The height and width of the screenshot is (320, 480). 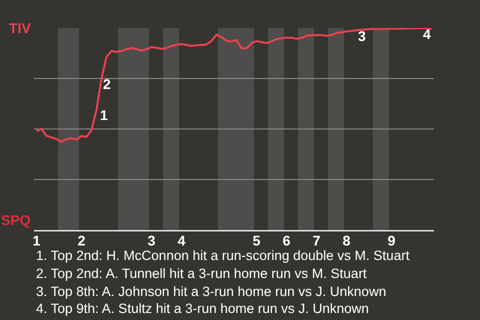 What do you see at coordinates (82, 240) in the screenshot?
I see `x-tick-label: 2` at bounding box center [82, 240].